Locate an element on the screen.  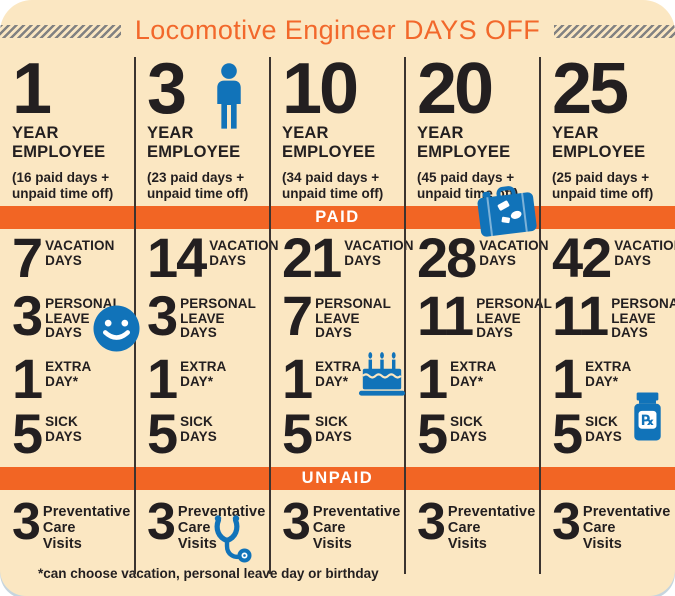
hatch-stripes-left-icon is located at coordinates (60, 31).